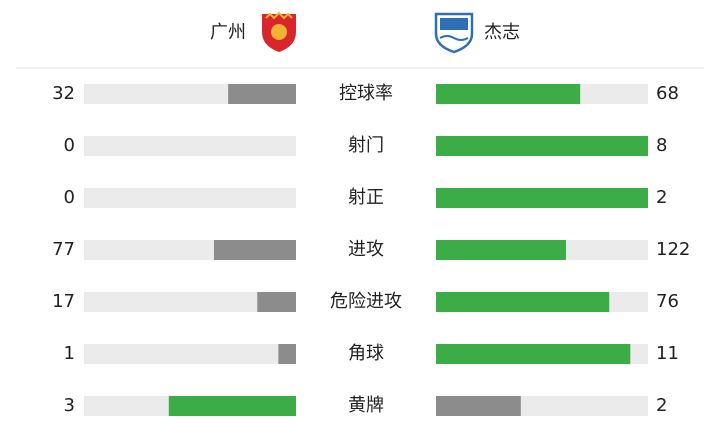 The image size is (720, 432). What do you see at coordinates (667, 353) in the screenshot?
I see `away-value: 11` at bounding box center [667, 353].